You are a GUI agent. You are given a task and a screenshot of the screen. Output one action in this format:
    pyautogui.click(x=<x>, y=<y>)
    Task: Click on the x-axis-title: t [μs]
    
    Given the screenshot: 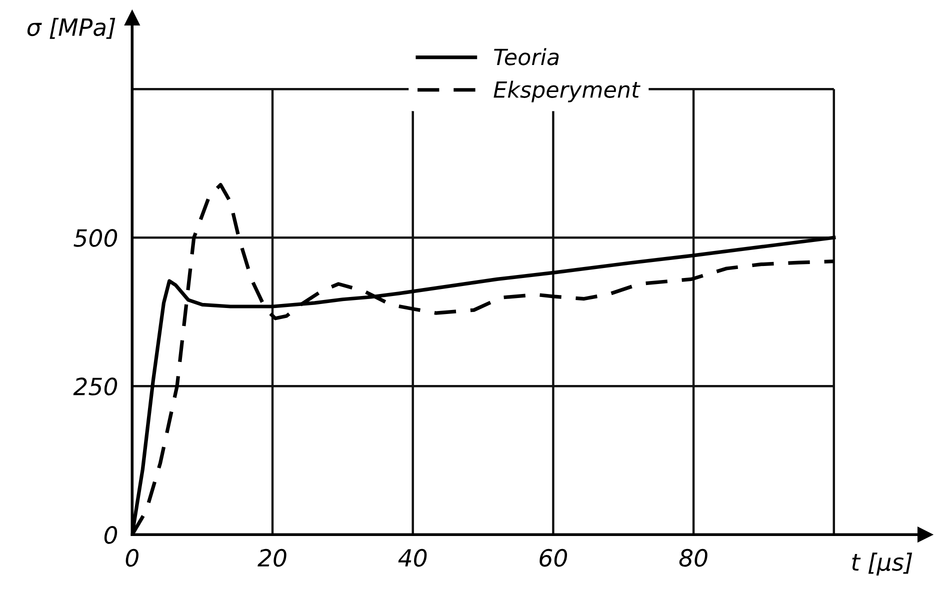 What is the action you would take?
    pyautogui.click(x=882, y=564)
    